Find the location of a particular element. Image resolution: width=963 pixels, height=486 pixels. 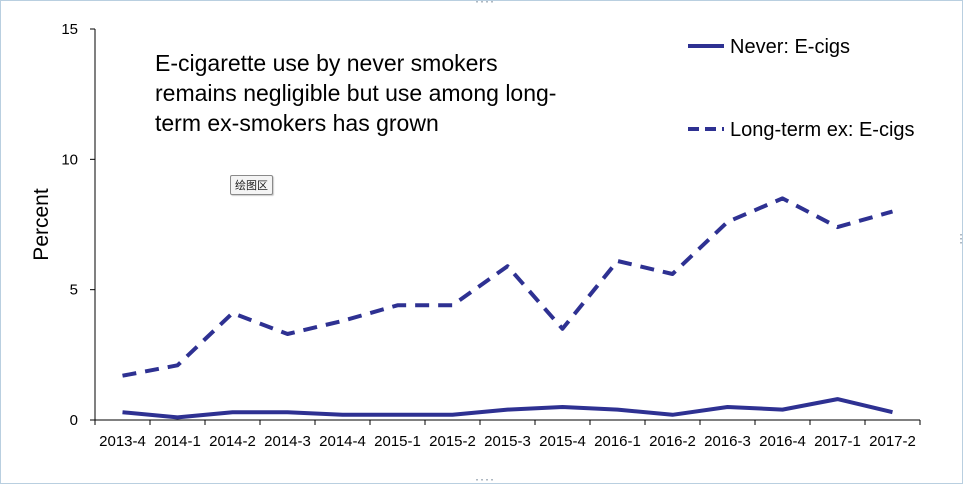

x-tick-label: 2016-1 is located at coordinates (617, 441).